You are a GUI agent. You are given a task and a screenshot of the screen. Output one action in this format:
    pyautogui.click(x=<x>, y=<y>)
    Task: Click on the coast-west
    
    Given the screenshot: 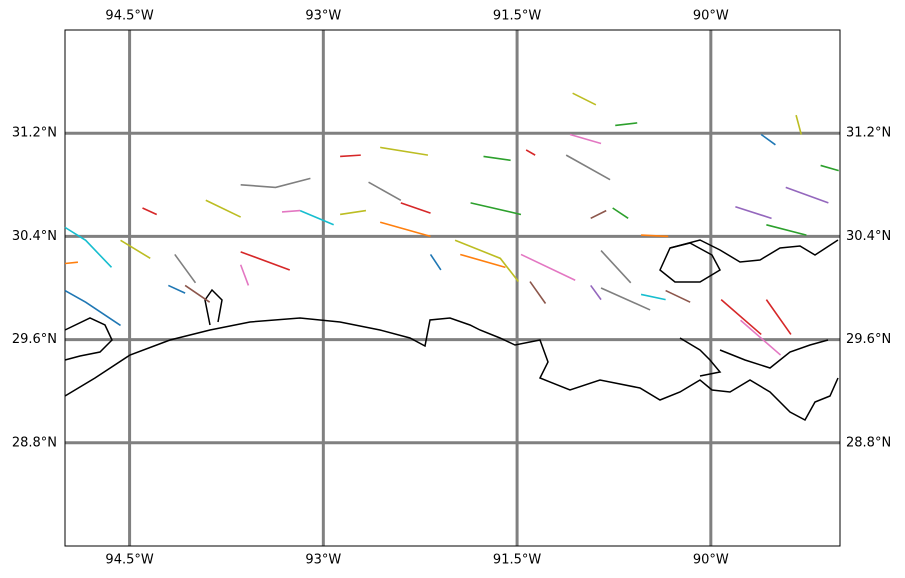 What is the action you would take?
    pyautogui.click(x=88, y=339)
    